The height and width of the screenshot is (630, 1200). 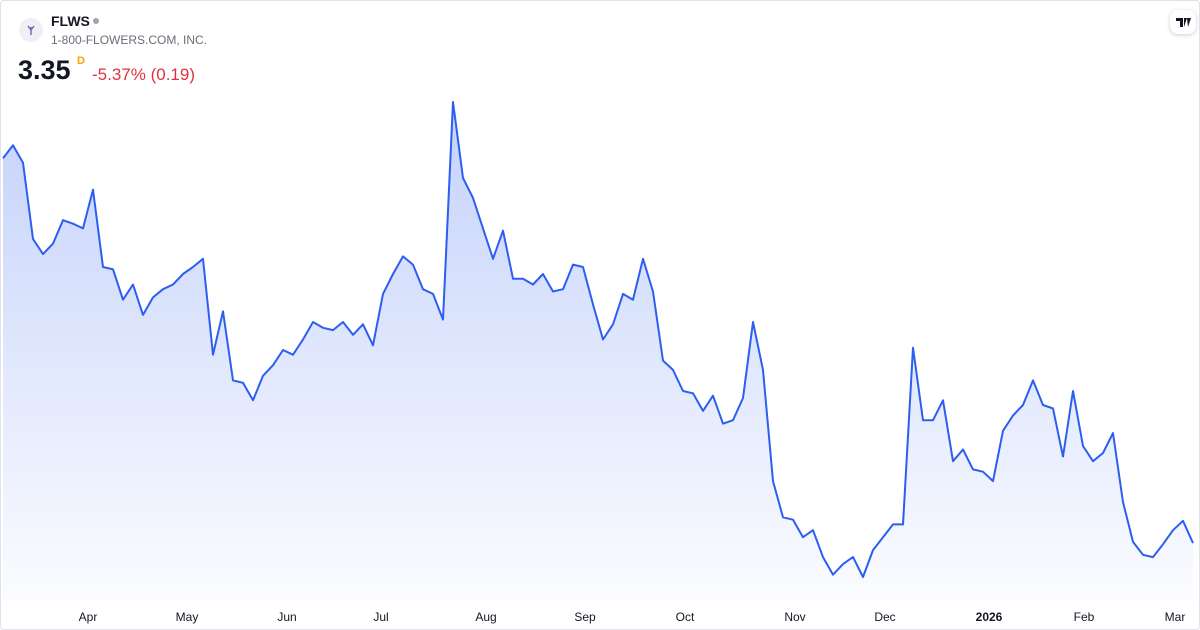 What do you see at coordinates (1175, 617) in the screenshot?
I see `x-tick-label: Mar` at bounding box center [1175, 617].